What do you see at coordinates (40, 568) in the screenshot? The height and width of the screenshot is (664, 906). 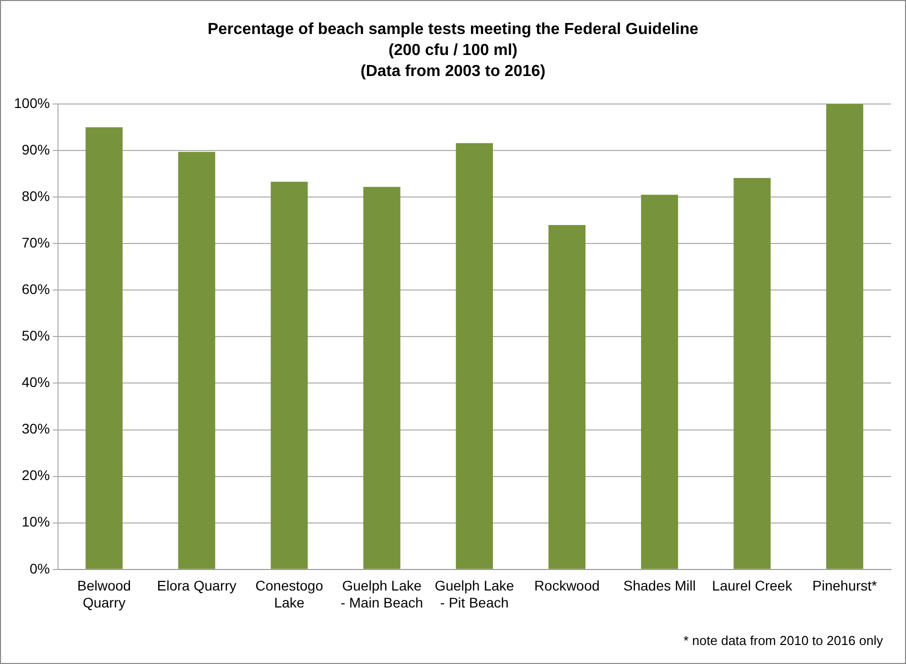 I see `y-tick-label: 0%` at bounding box center [40, 568].